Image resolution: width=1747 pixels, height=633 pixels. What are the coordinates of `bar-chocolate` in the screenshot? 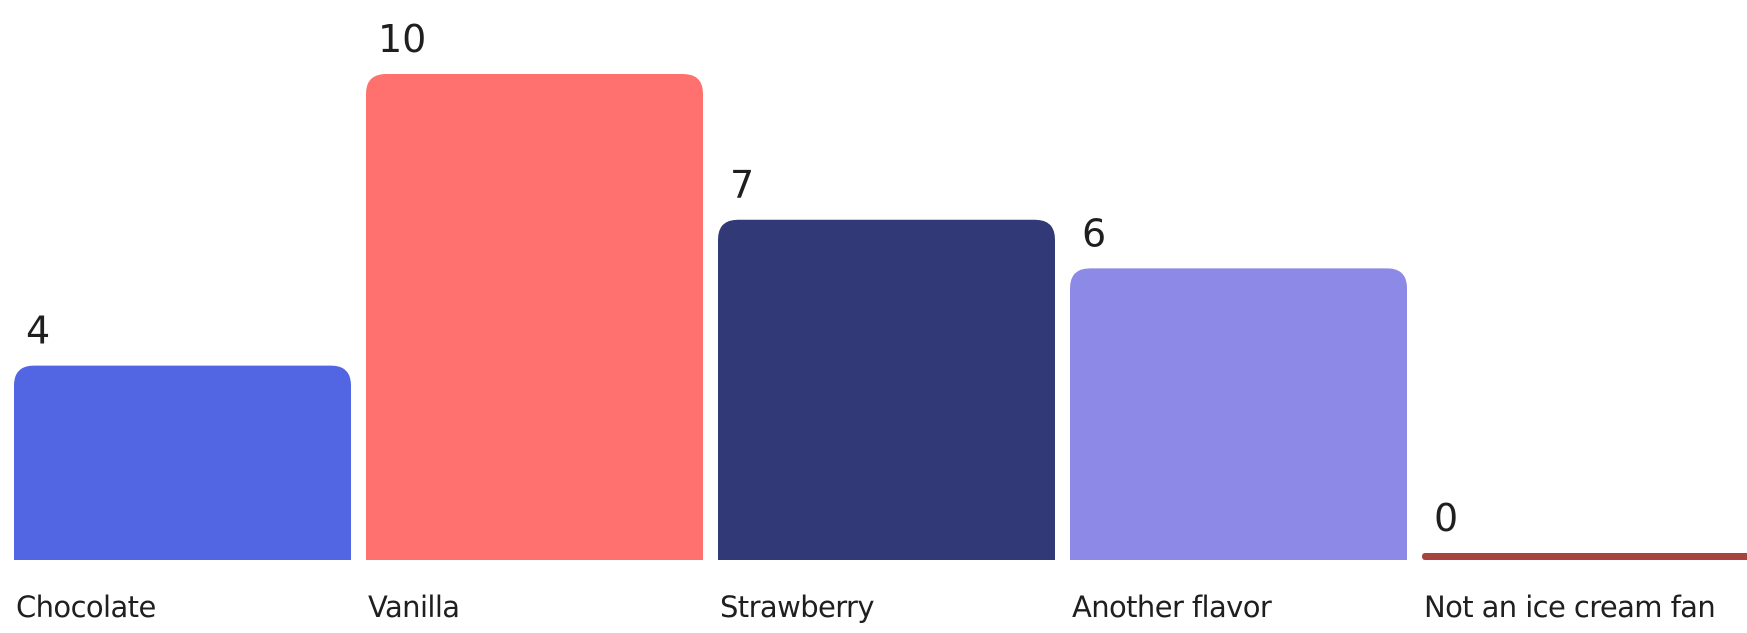 It's located at (182, 462).